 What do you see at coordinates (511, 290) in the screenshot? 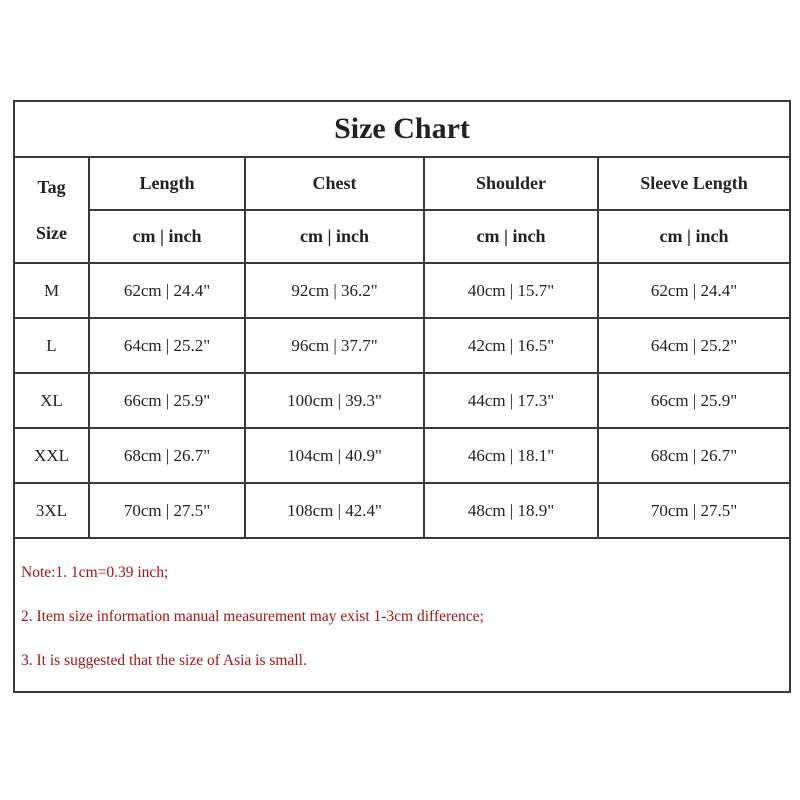
I see `measurement-cell: 40cm | 15.7"` at bounding box center [511, 290].